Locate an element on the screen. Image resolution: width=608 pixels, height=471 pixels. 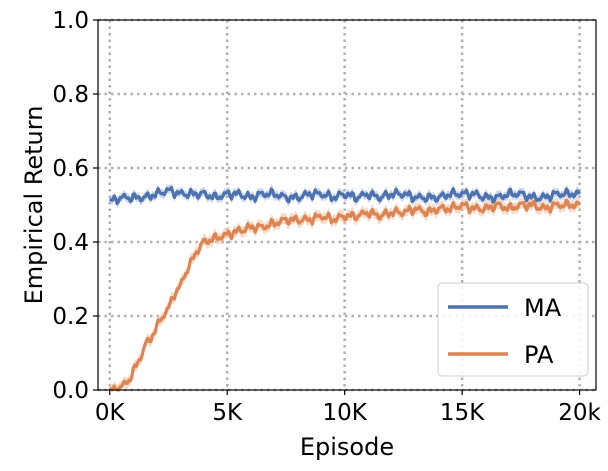
x-tick-label-0: 0K is located at coordinates (110, 413).